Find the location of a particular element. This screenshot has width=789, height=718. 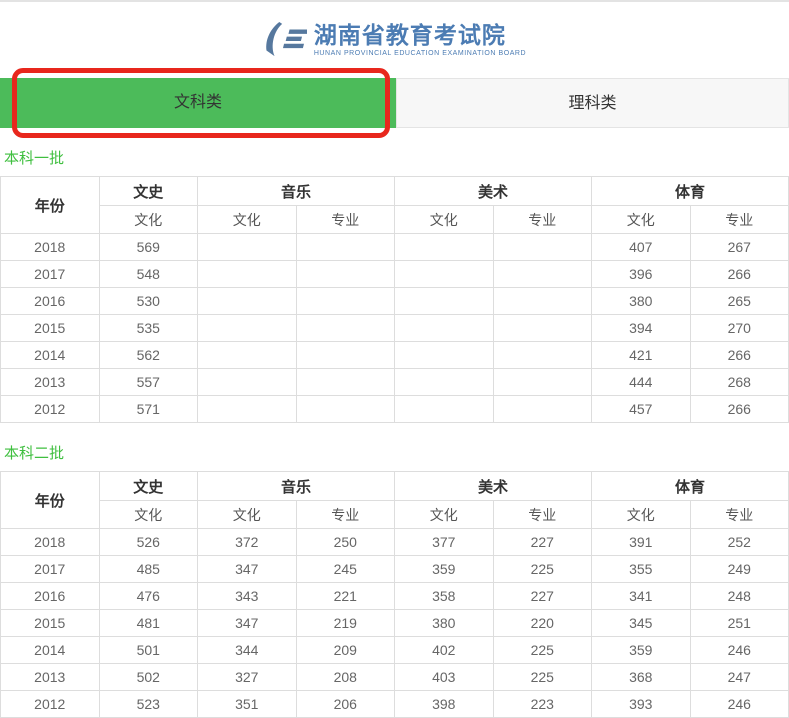

score-cell: 421 is located at coordinates (641, 355).